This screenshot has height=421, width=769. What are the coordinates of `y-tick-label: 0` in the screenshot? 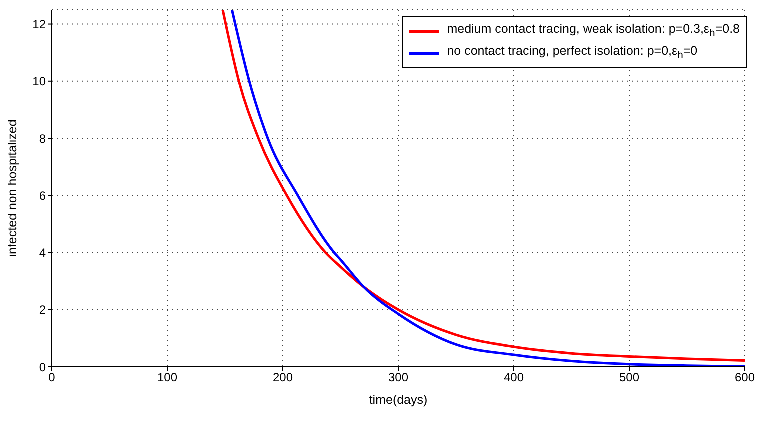 It's located at (42, 367).